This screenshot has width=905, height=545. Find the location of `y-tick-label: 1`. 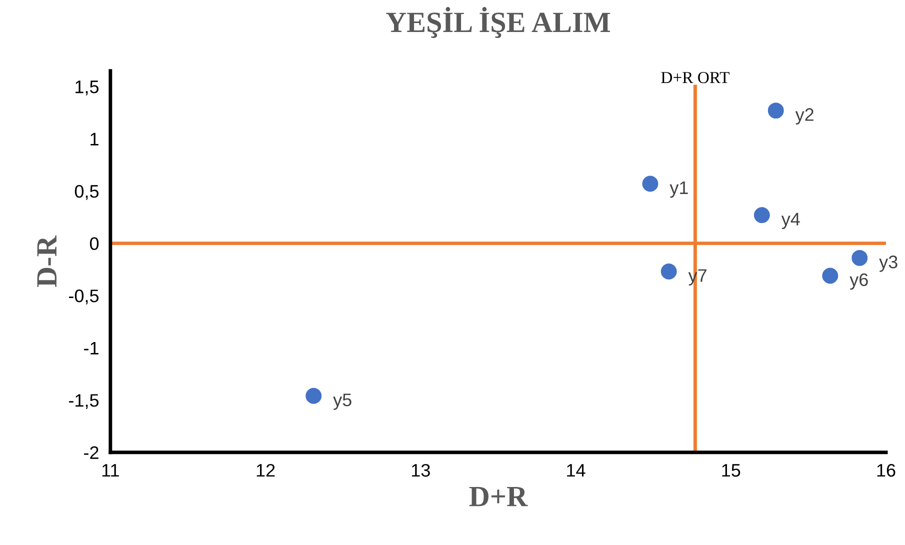

y-tick-label: 1 is located at coordinates (94, 139).